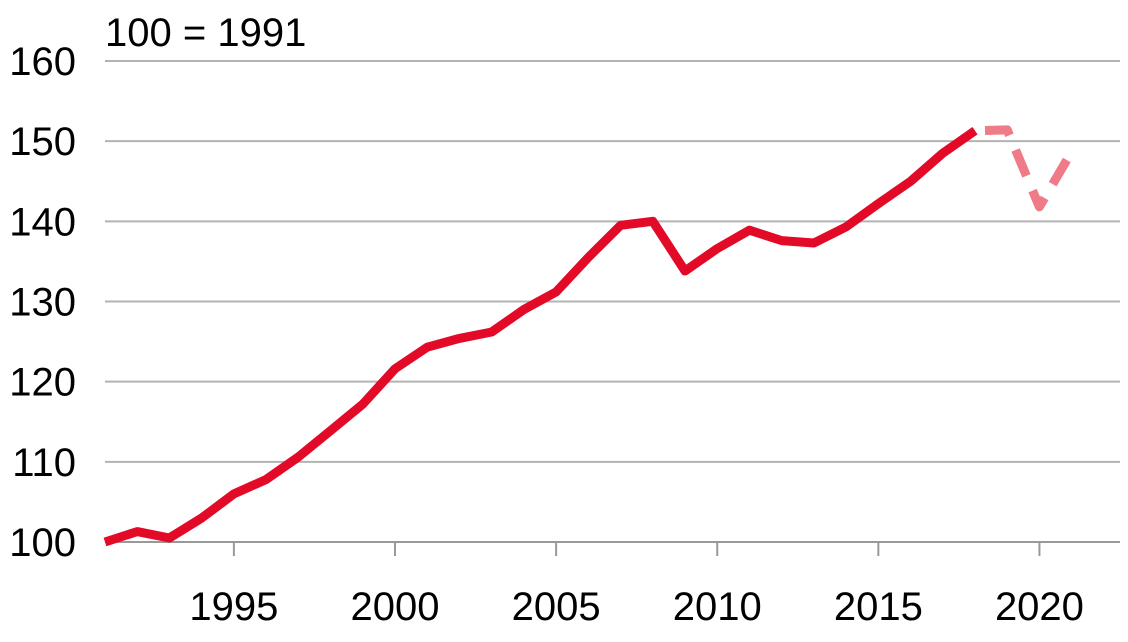 This screenshot has height=642, width=1128. What do you see at coordinates (42, 222) in the screenshot?
I see `y-tick-label-140: 140` at bounding box center [42, 222].